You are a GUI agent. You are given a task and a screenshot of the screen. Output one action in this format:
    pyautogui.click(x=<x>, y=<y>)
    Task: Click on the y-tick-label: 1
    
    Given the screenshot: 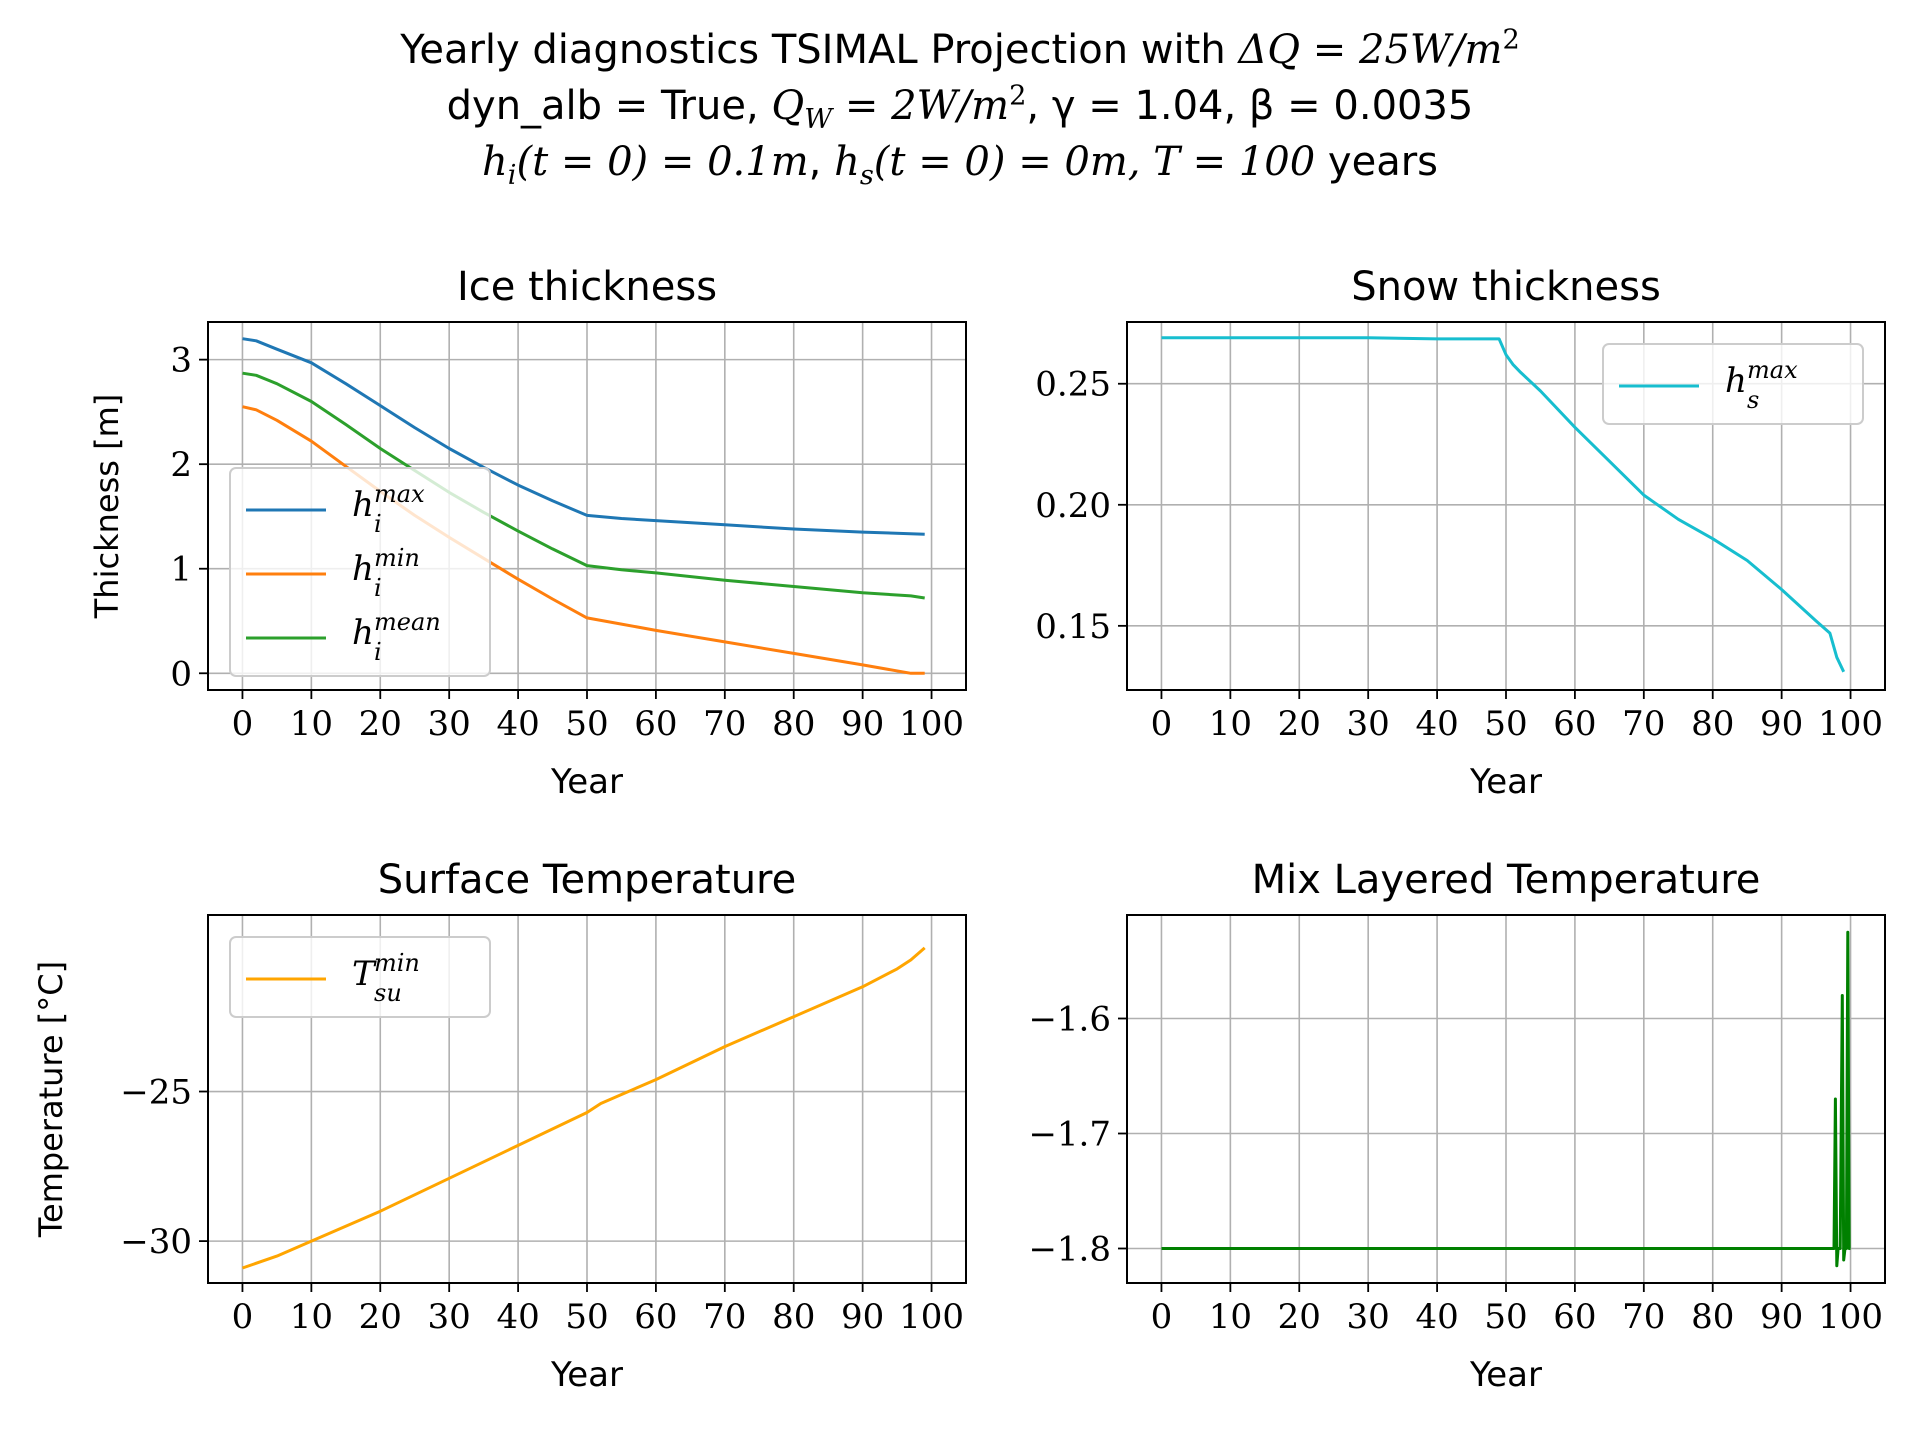 What is the action you would take?
    pyautogui.click(x=181, y=570)
    